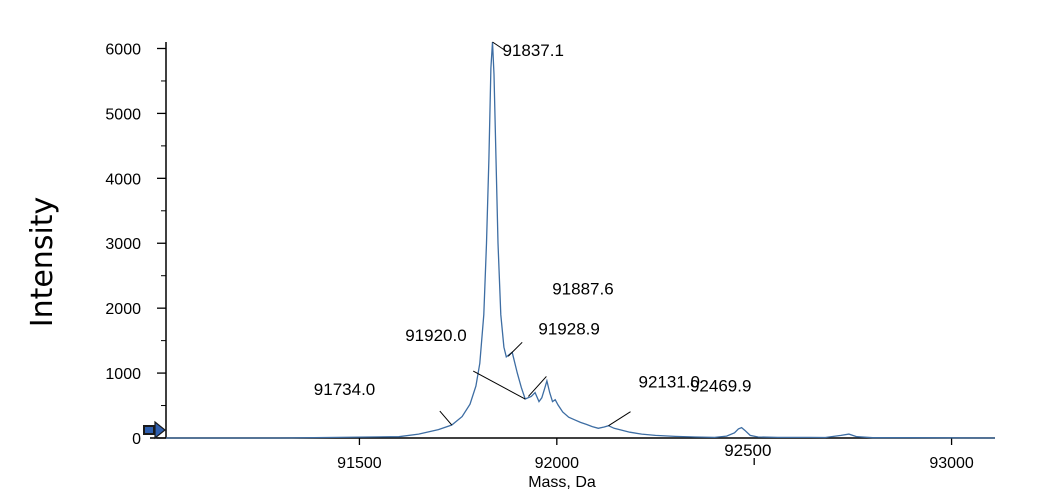 Image resolution: width=1051 pixels, height=498 pixels. I want to click on peak-label-92469: 92469.9, so click(720, 386).